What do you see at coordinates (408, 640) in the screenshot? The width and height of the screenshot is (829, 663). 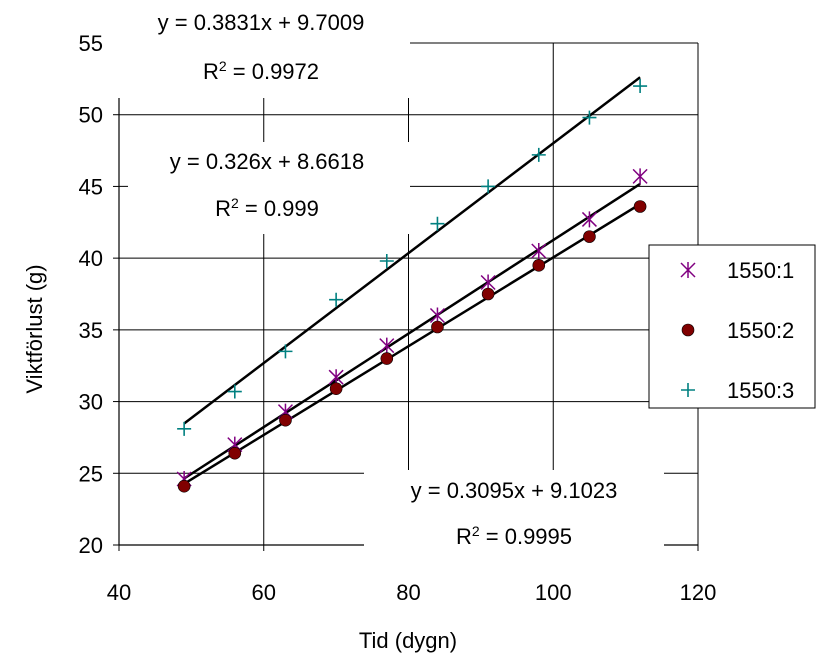 I see `x-axis-title: Tid (dygn)` at bounding box center [408, 640].